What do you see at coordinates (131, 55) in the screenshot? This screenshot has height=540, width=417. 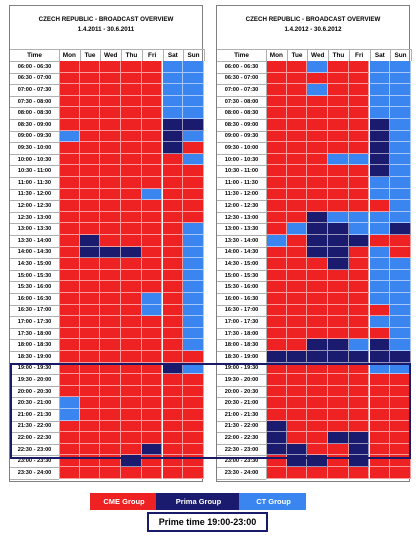 I see `header-day-thu: Thu` at bounding box center [131, 55].